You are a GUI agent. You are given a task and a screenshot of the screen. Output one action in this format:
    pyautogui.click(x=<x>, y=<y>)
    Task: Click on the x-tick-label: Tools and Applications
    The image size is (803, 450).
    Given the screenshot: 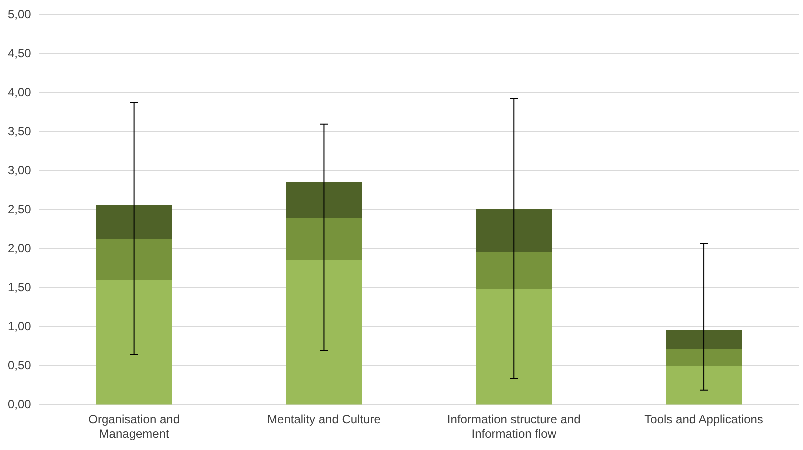 What is the action you would take?
    pyautogui.click(x=704, y=419)
    